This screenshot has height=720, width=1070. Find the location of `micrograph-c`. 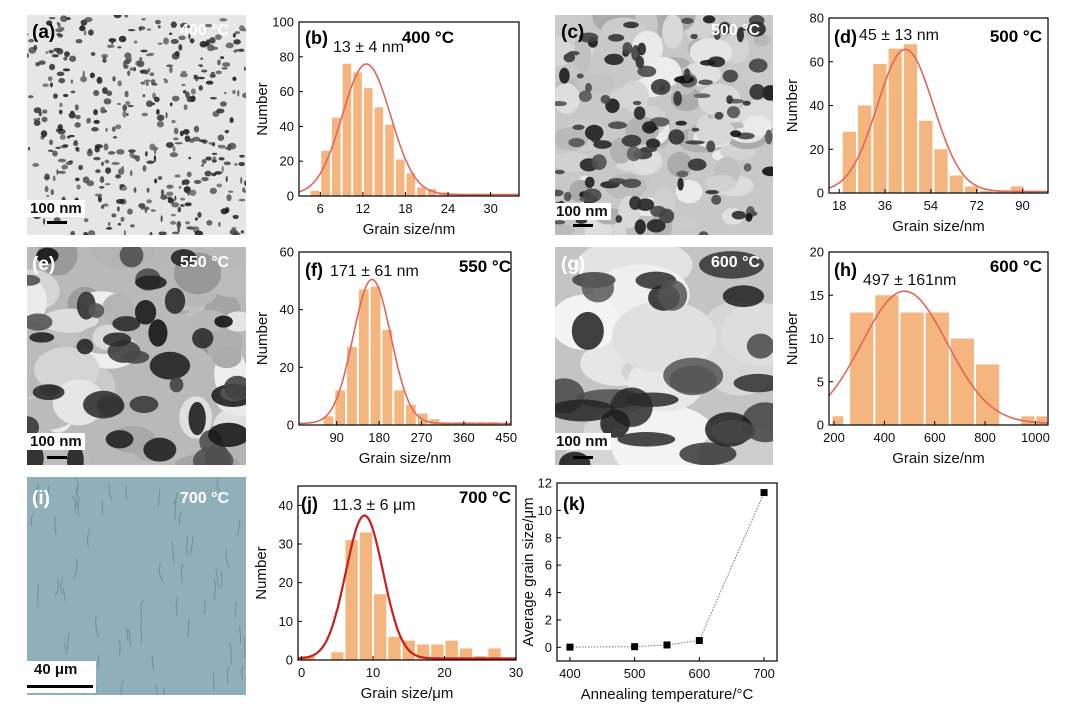

micrograph-c is located at coordinates (664, 125).